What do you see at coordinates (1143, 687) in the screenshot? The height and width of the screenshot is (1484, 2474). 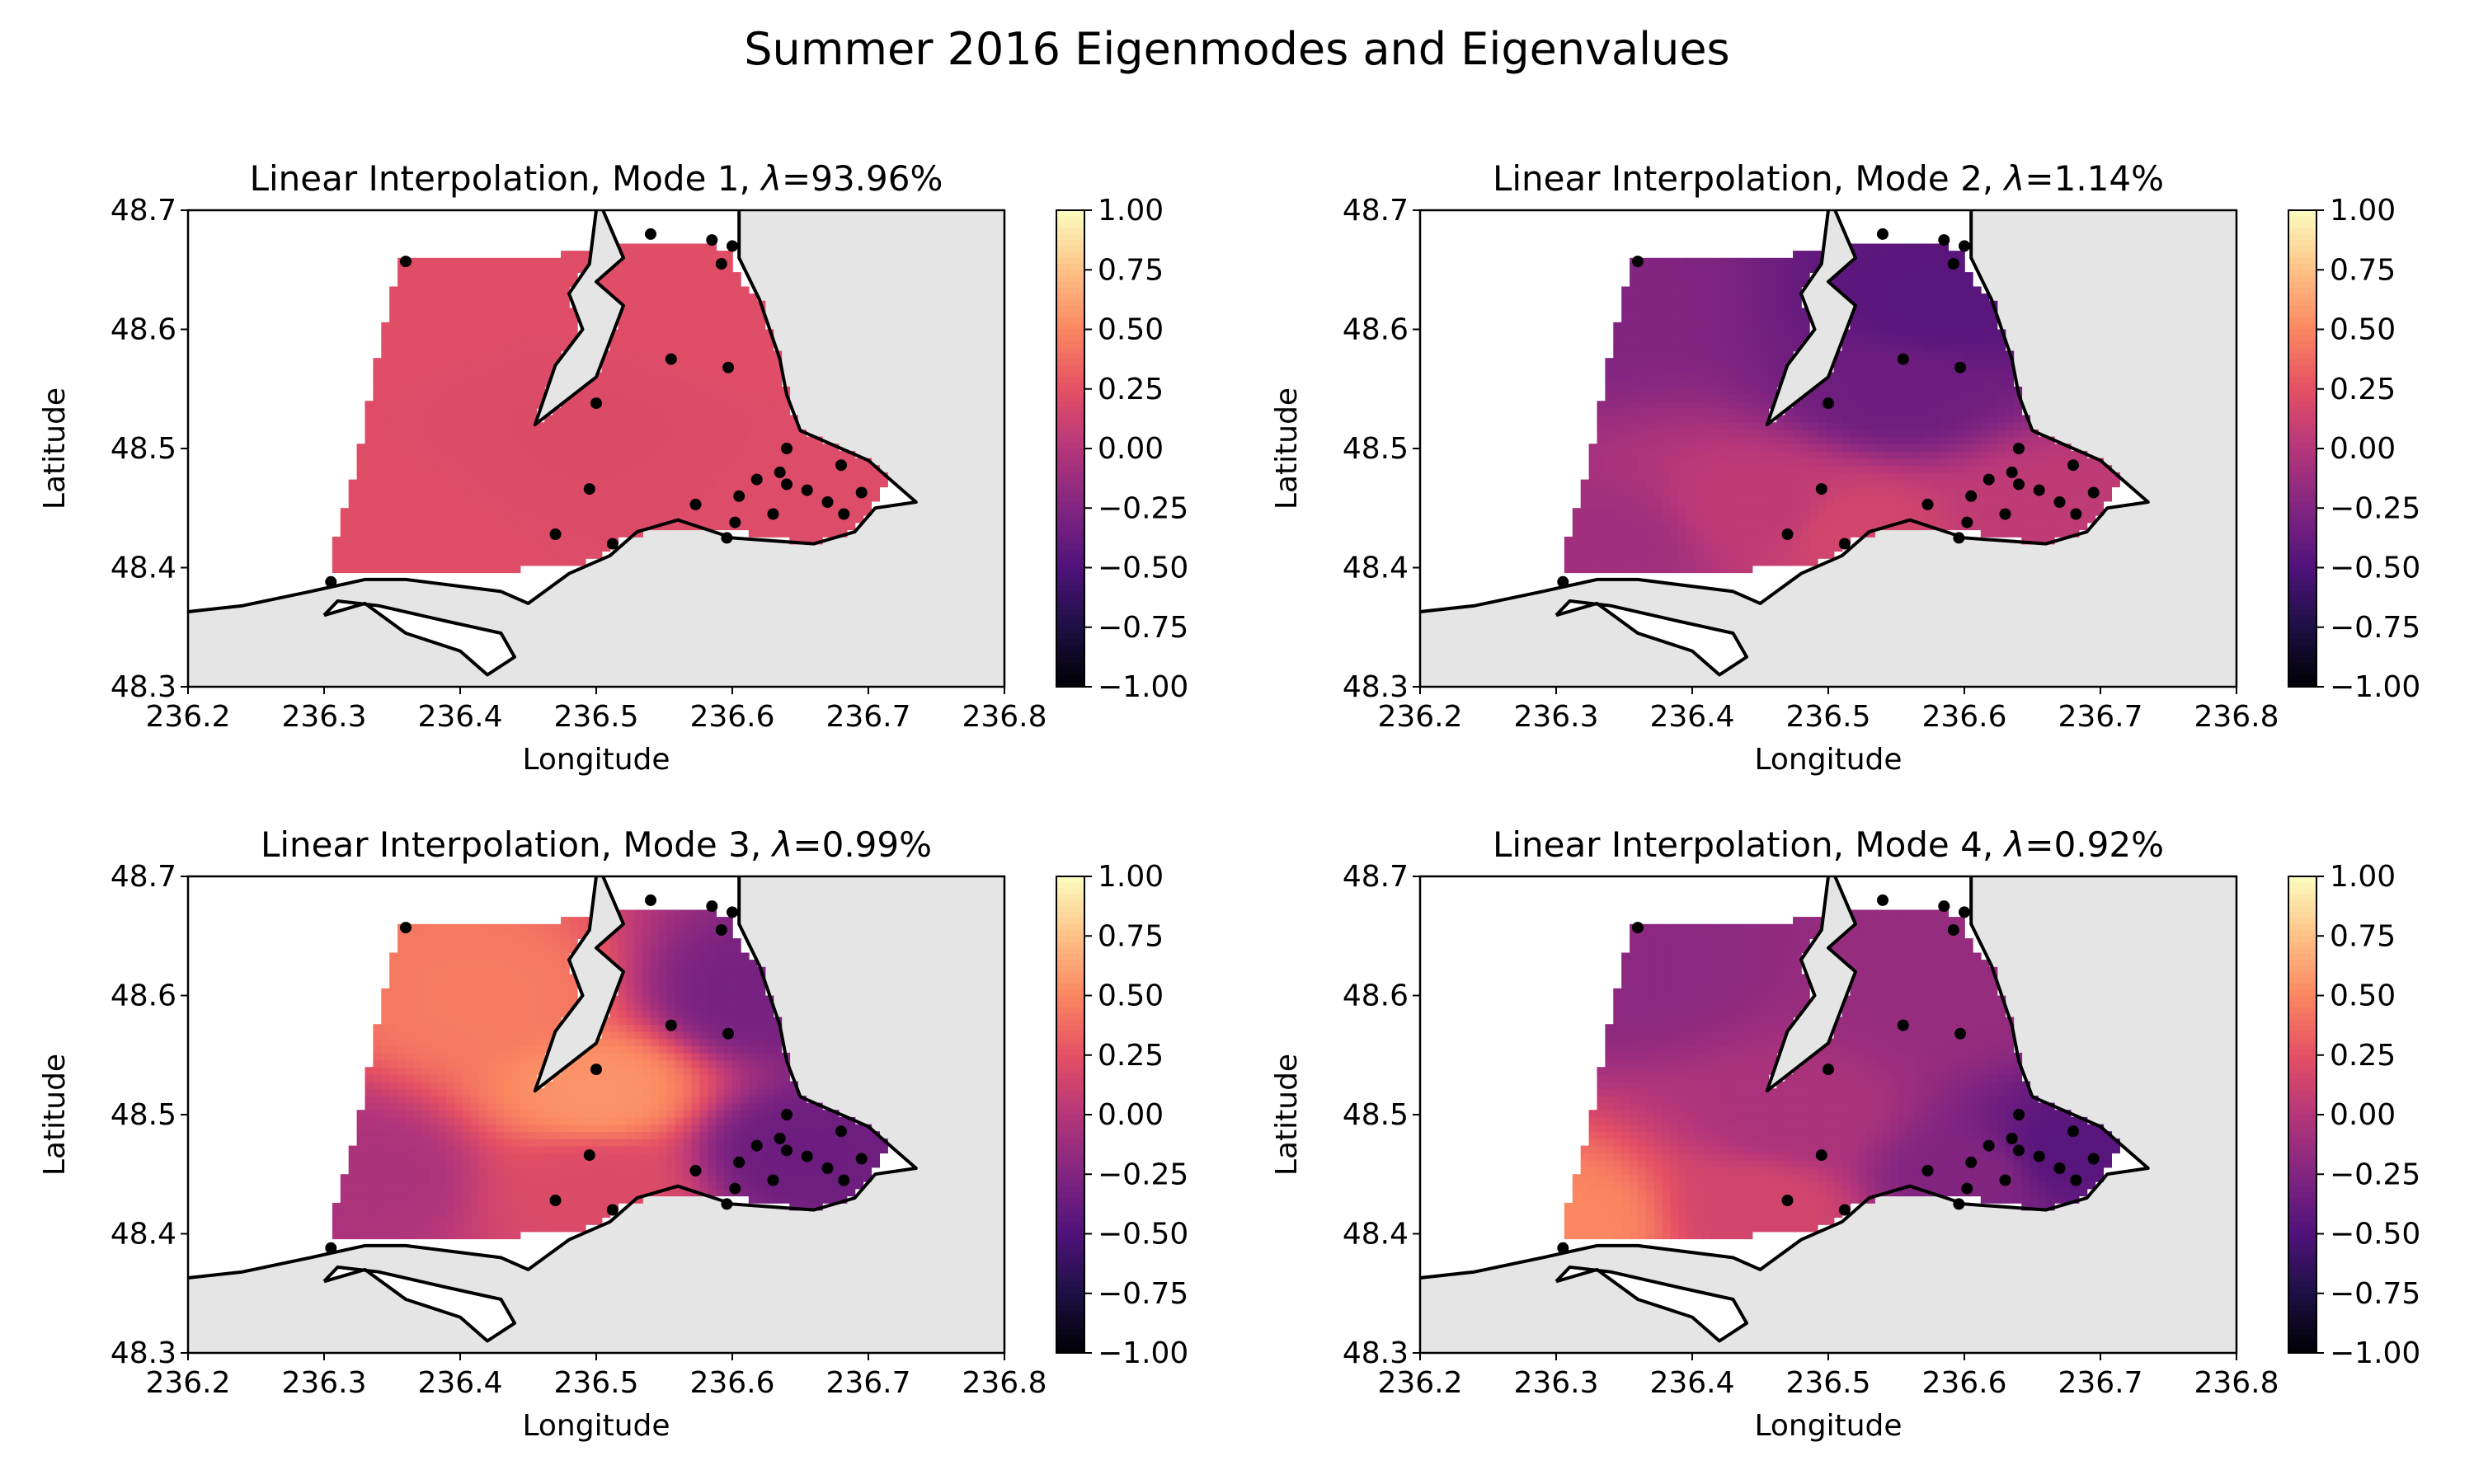 I see `colorbar-tick-label: −1.00` at bounding box center [1143, 687].